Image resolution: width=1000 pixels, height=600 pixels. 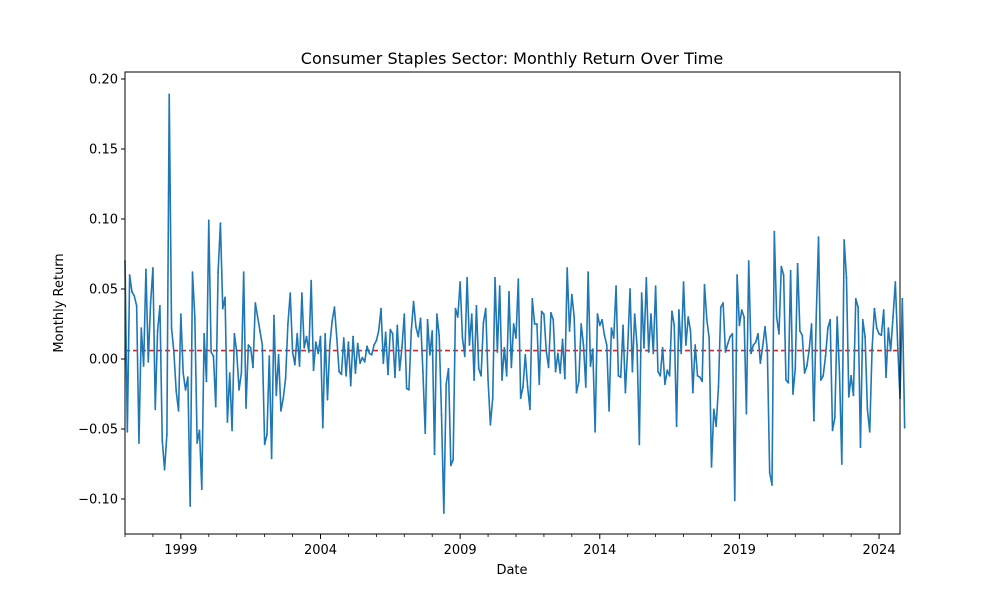 What do you see at coordinates (98, 430) in the screenshot?
I see `y-tick-label: −0.05` at bounding box center [98, 430].